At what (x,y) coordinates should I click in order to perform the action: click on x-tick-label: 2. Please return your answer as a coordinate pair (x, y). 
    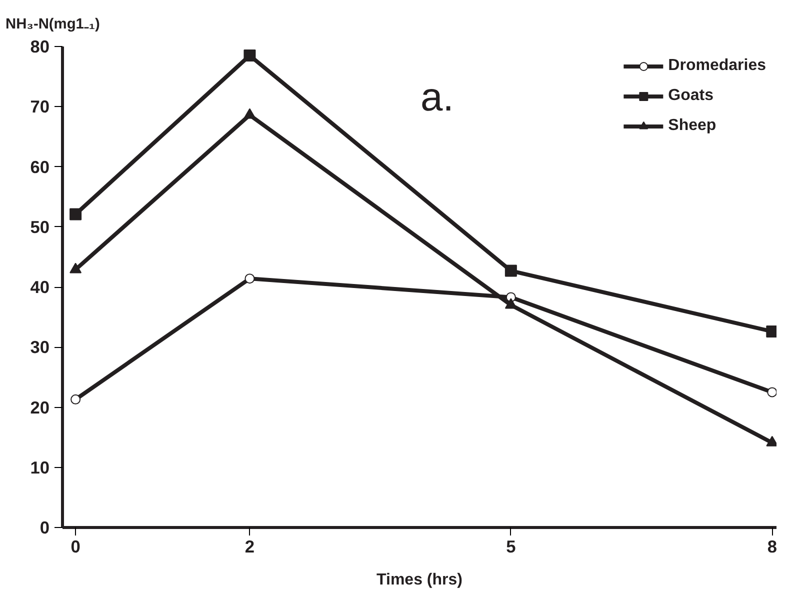
    Looking at the image, I should click on (249, 546).